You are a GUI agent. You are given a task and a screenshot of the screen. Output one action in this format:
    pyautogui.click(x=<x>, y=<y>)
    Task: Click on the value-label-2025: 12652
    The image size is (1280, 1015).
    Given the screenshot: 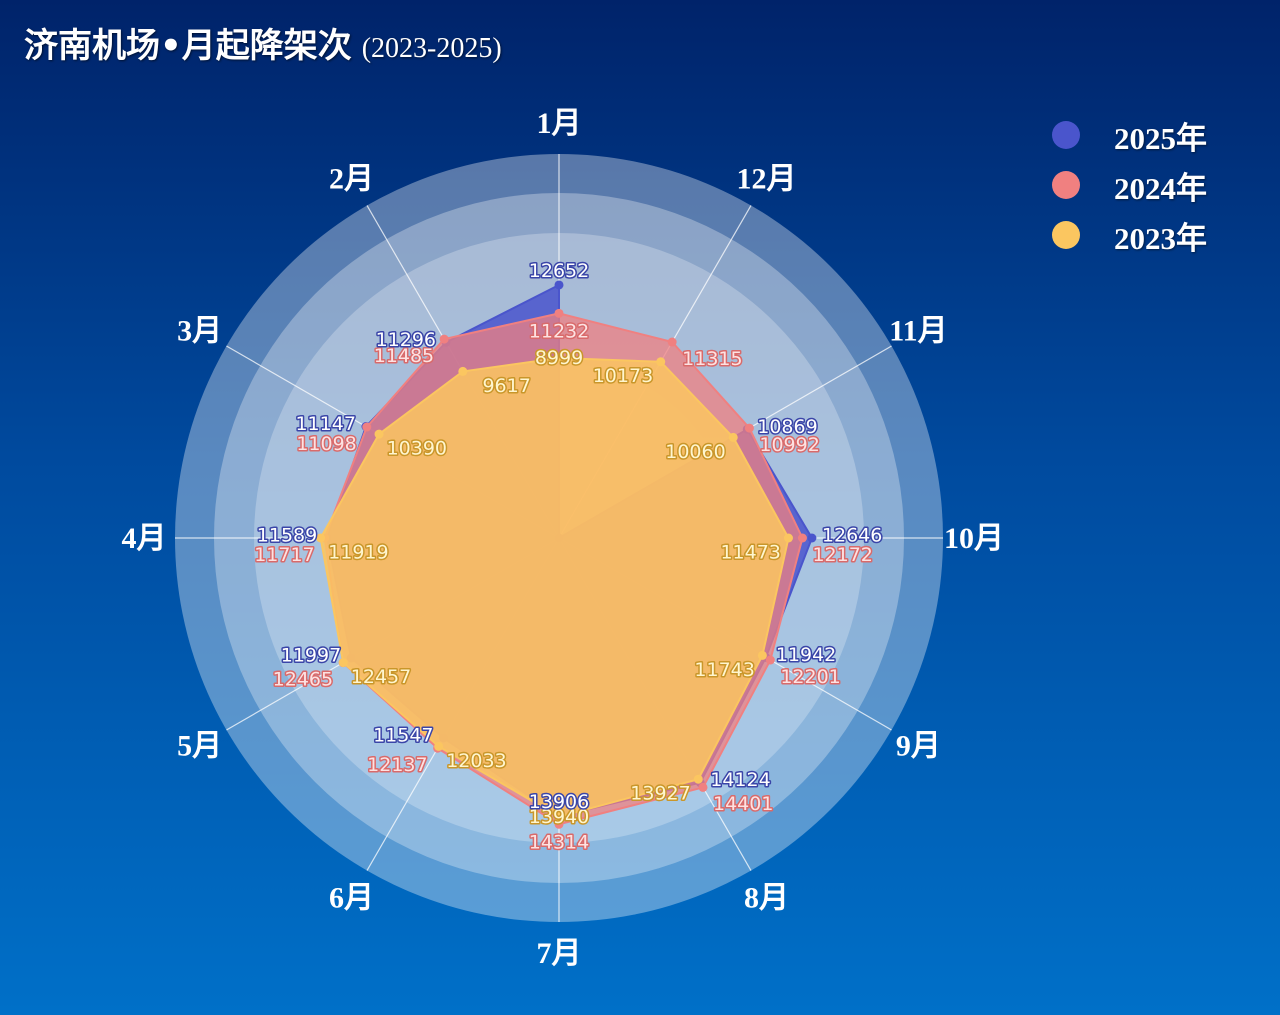 What is the action you would take?
    pyautogui.click(x=559, y=271)
    